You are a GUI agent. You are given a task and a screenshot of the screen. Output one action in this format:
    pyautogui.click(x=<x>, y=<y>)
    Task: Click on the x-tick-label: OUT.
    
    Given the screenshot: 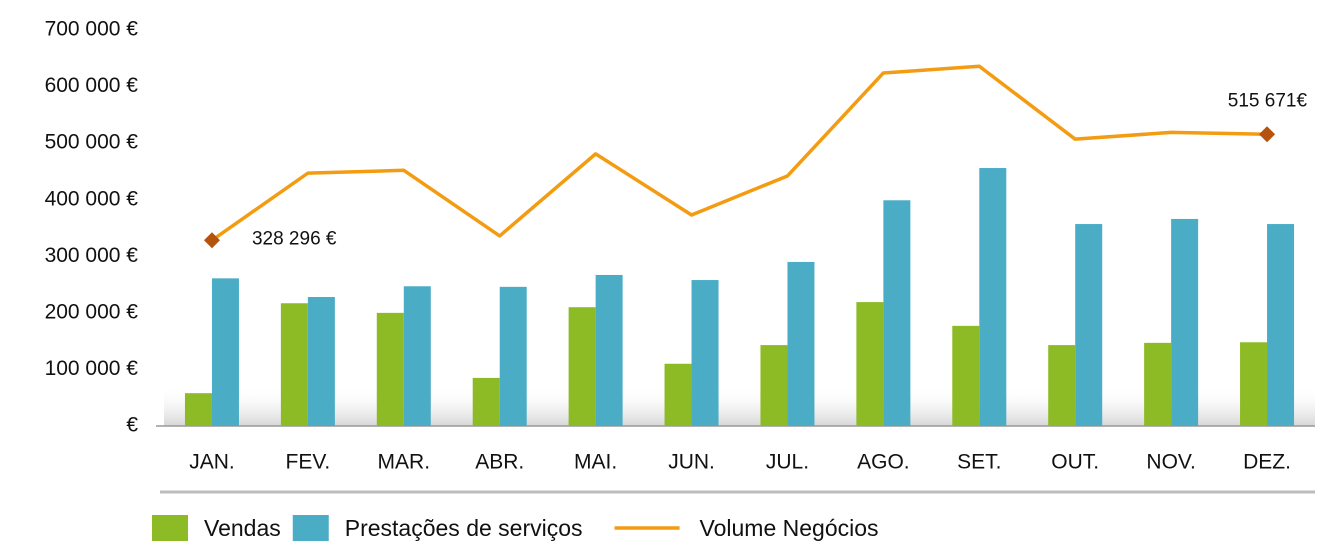 What is the action you would take?
    pyautogui.click(x=1075, y=462)
    